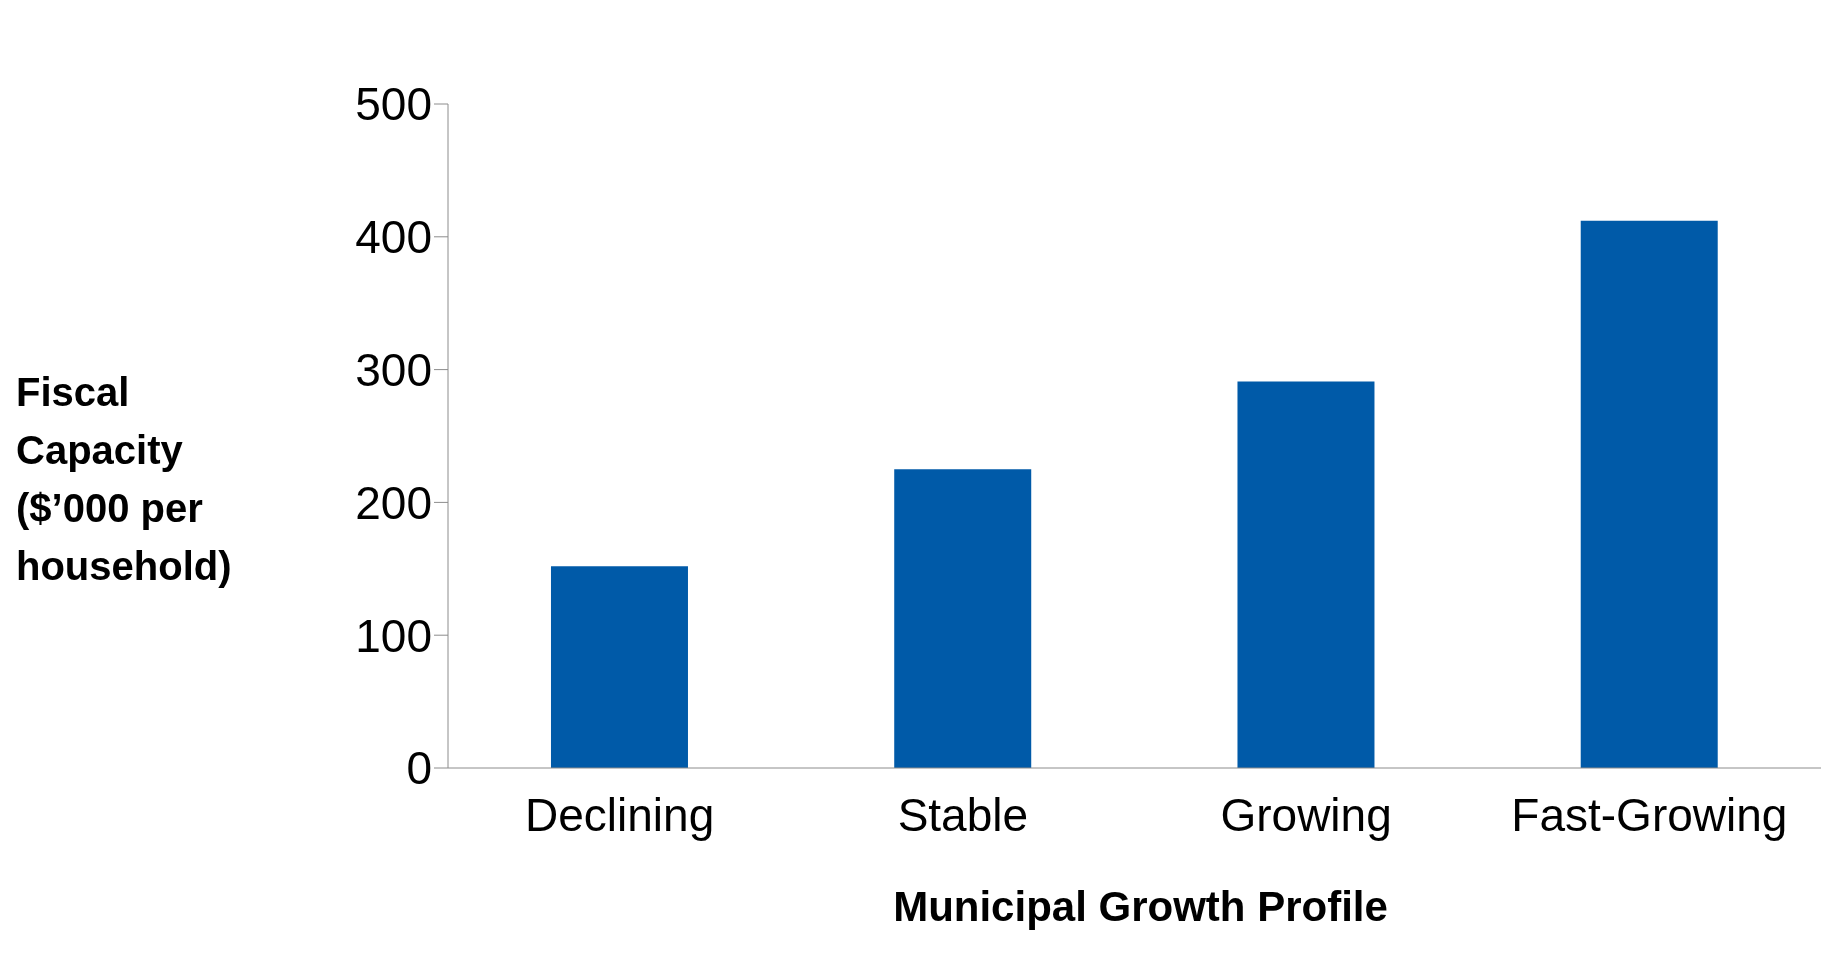  I want to click on y-tick-label: 100, so click(393, 635).